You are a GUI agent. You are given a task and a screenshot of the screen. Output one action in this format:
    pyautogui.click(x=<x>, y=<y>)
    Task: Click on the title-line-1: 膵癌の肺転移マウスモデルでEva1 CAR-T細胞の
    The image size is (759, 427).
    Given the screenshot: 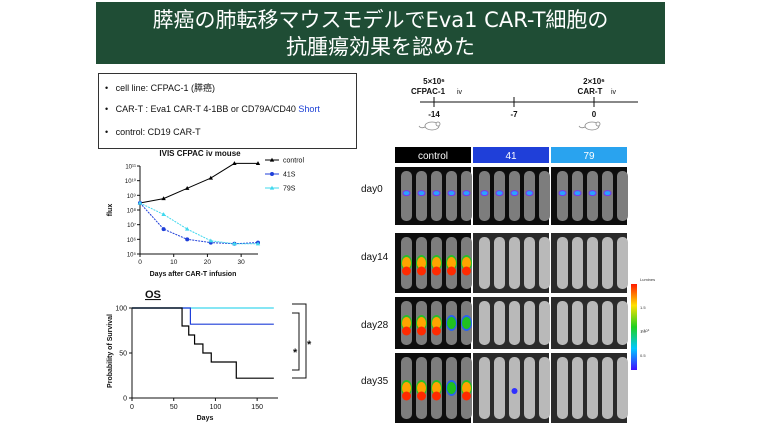 What is the action you would take?
    pyautogui.click(x=380, y=20)
    